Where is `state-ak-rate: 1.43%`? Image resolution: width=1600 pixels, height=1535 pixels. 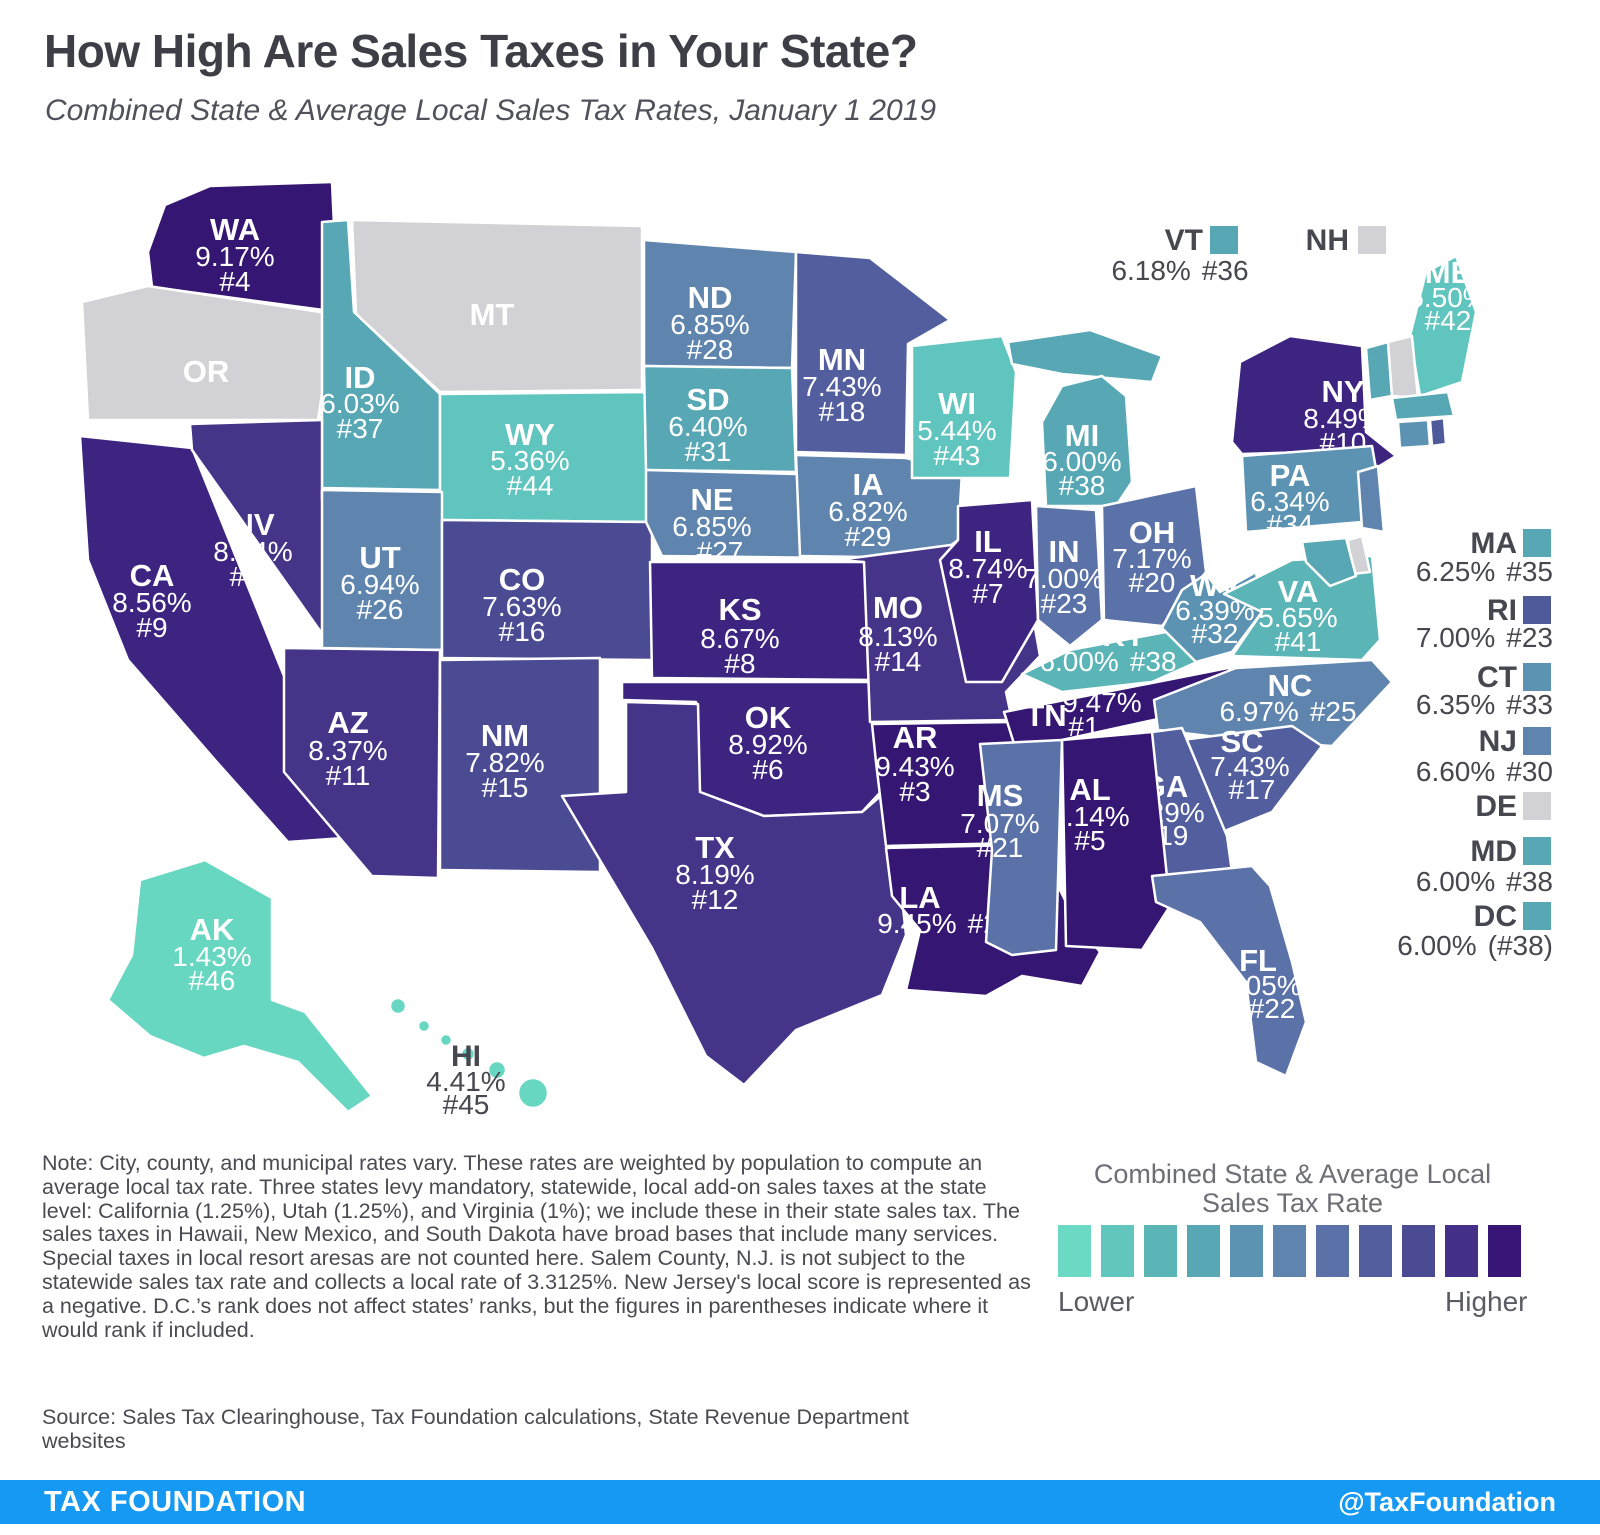 state-ak-rate: 1.43% is located at coordinates (211, 956).